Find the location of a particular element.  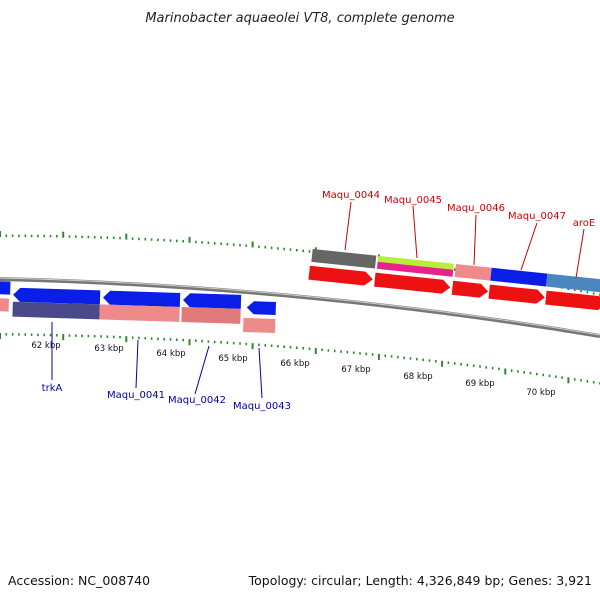

tick-marks-bottom is located at coordinates (300, 359).